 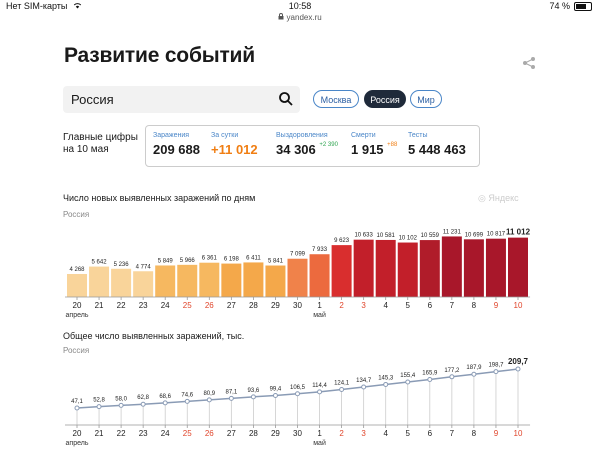 I want to click on key-figures-heading: Главные цифры на 10 мая, so click(x=100, y=144).